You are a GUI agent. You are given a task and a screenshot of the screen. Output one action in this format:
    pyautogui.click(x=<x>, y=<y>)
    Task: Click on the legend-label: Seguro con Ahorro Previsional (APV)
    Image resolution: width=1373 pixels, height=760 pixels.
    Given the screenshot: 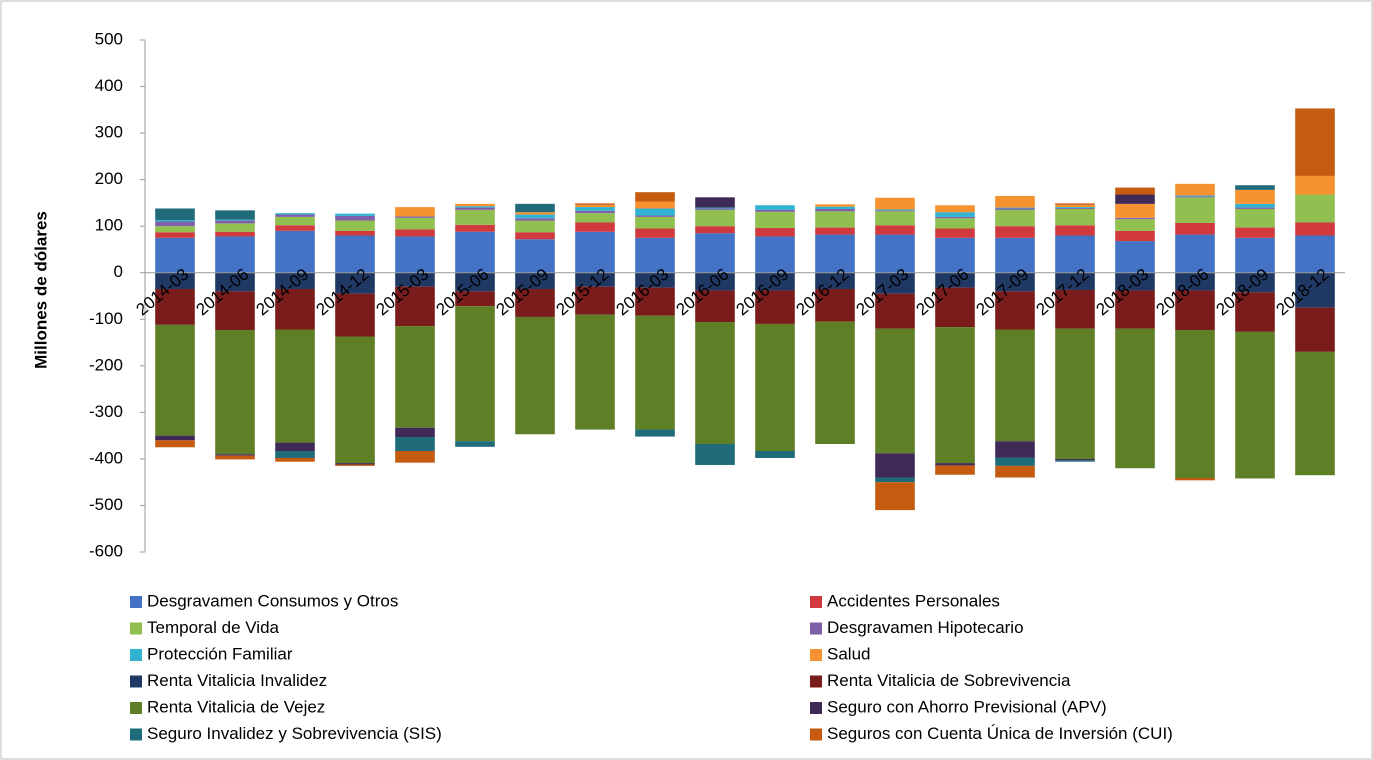 What is the action you would take?
    pyautogui.click(x=967, y=706)
    